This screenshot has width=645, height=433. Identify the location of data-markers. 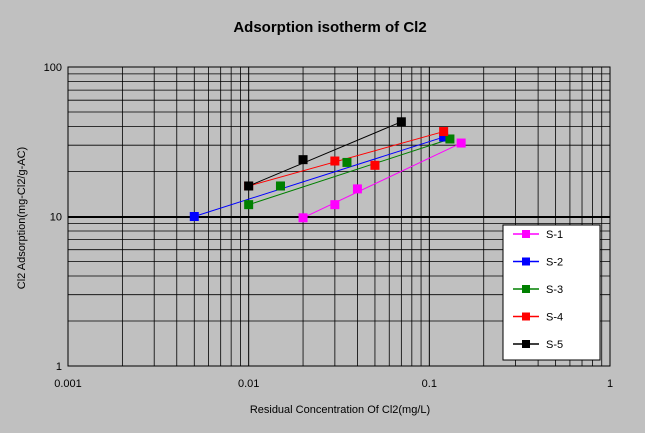
(327, 170).